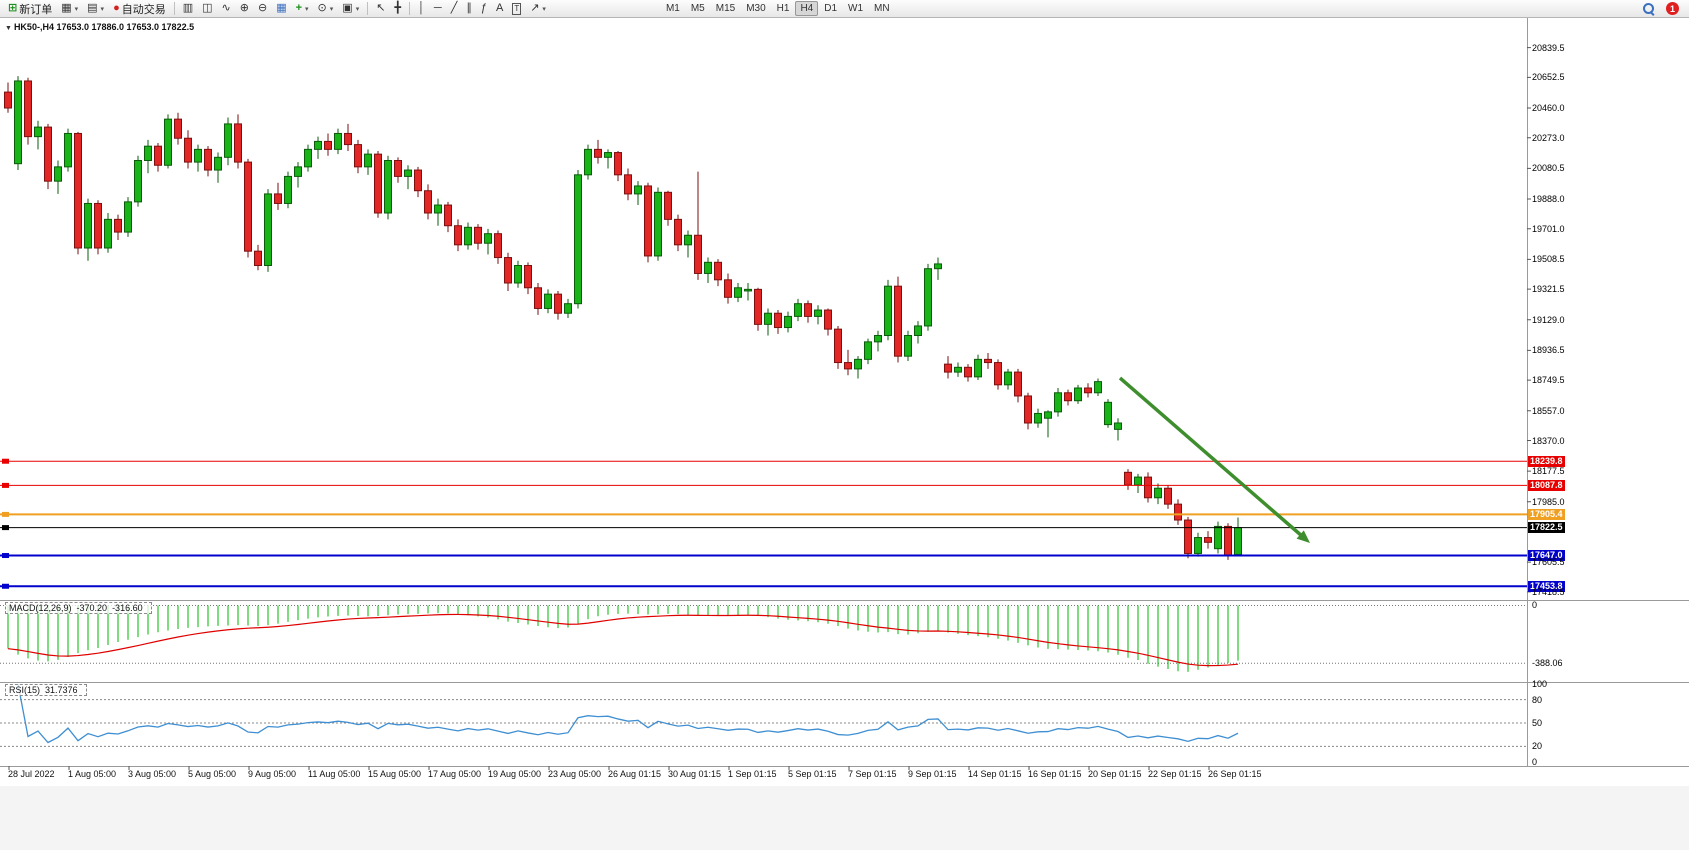 The width and height of the screenshot is (1689, 850). I want to click on tf-H4: H4, so click(807, 8).